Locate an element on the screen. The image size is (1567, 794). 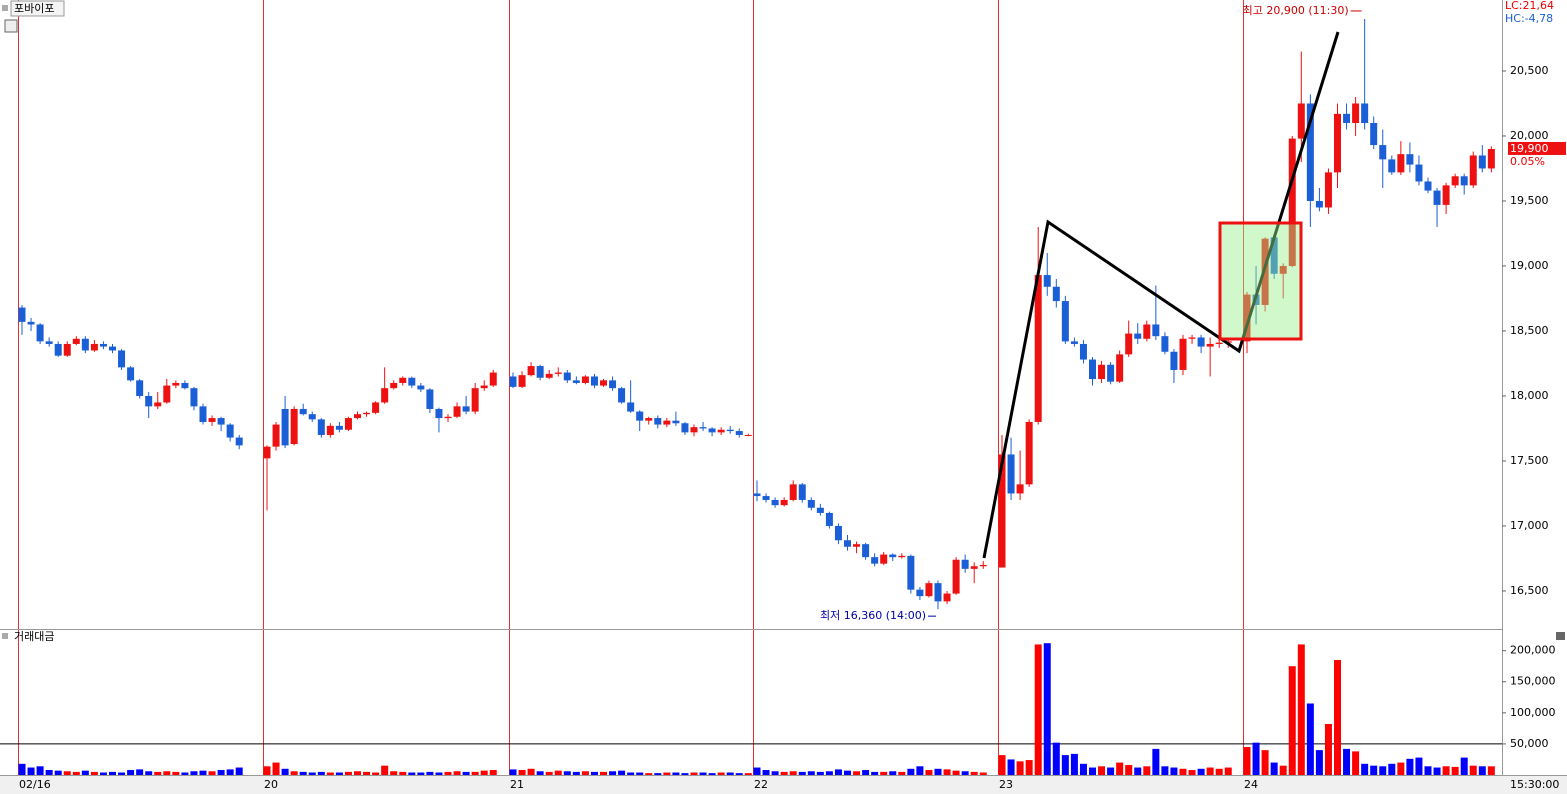
table-icon is located at coordinates (11, 26).